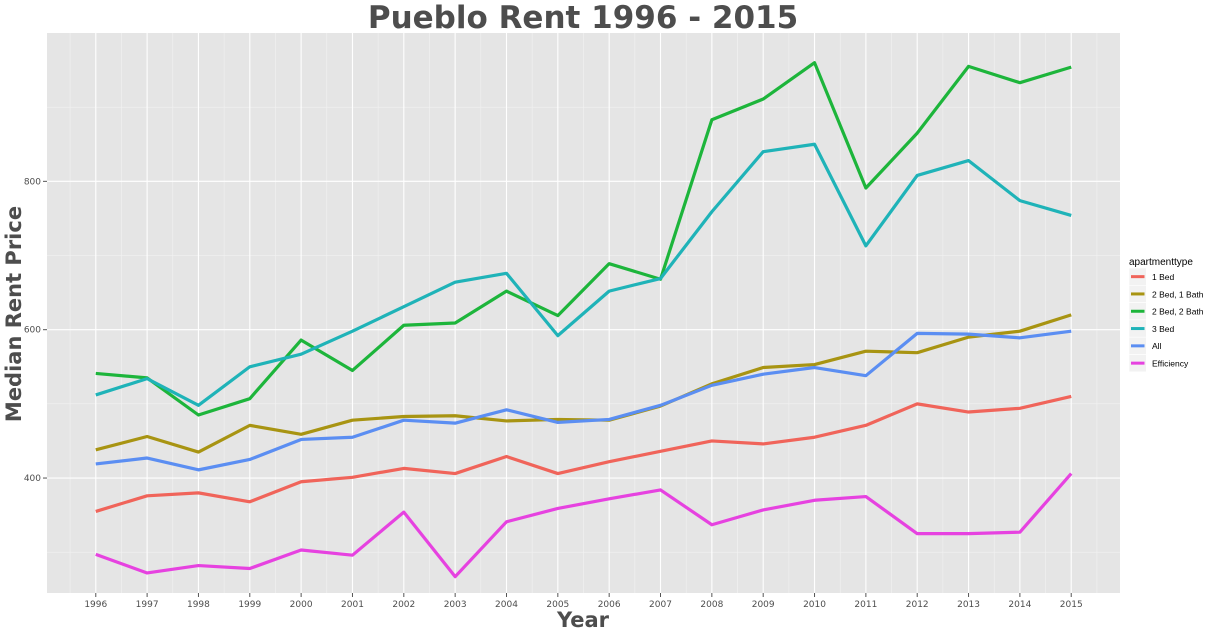 This screenshot has width=1224, height=633. What do you see at coordinates (1157, 346) in the screenshot?
I see `legend-label: All` at bounding box center [1157, 346].